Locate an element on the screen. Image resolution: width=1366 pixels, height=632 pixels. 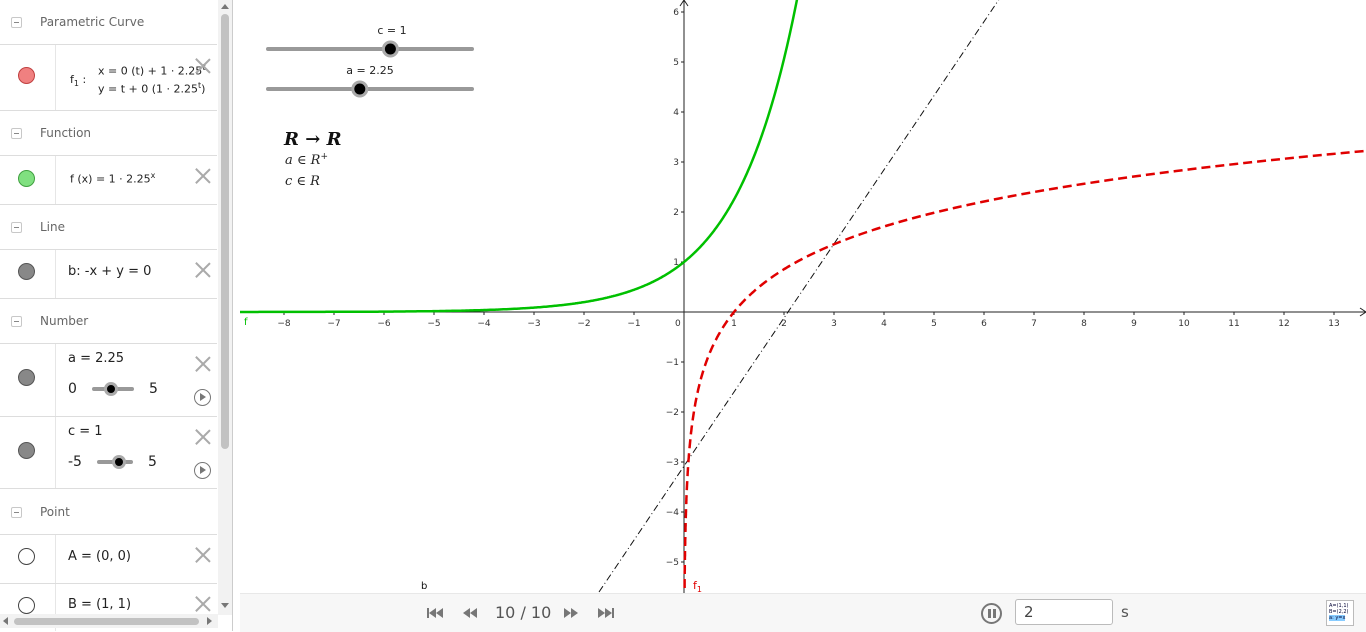
algebra-item-A: A = (0, 0) is located at coordinates (108, 559).